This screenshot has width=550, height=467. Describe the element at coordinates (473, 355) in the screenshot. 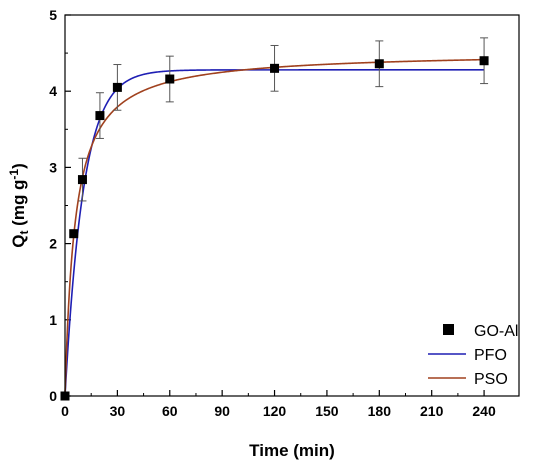

I see `legend: GO-Al PFO PSO` at that location.